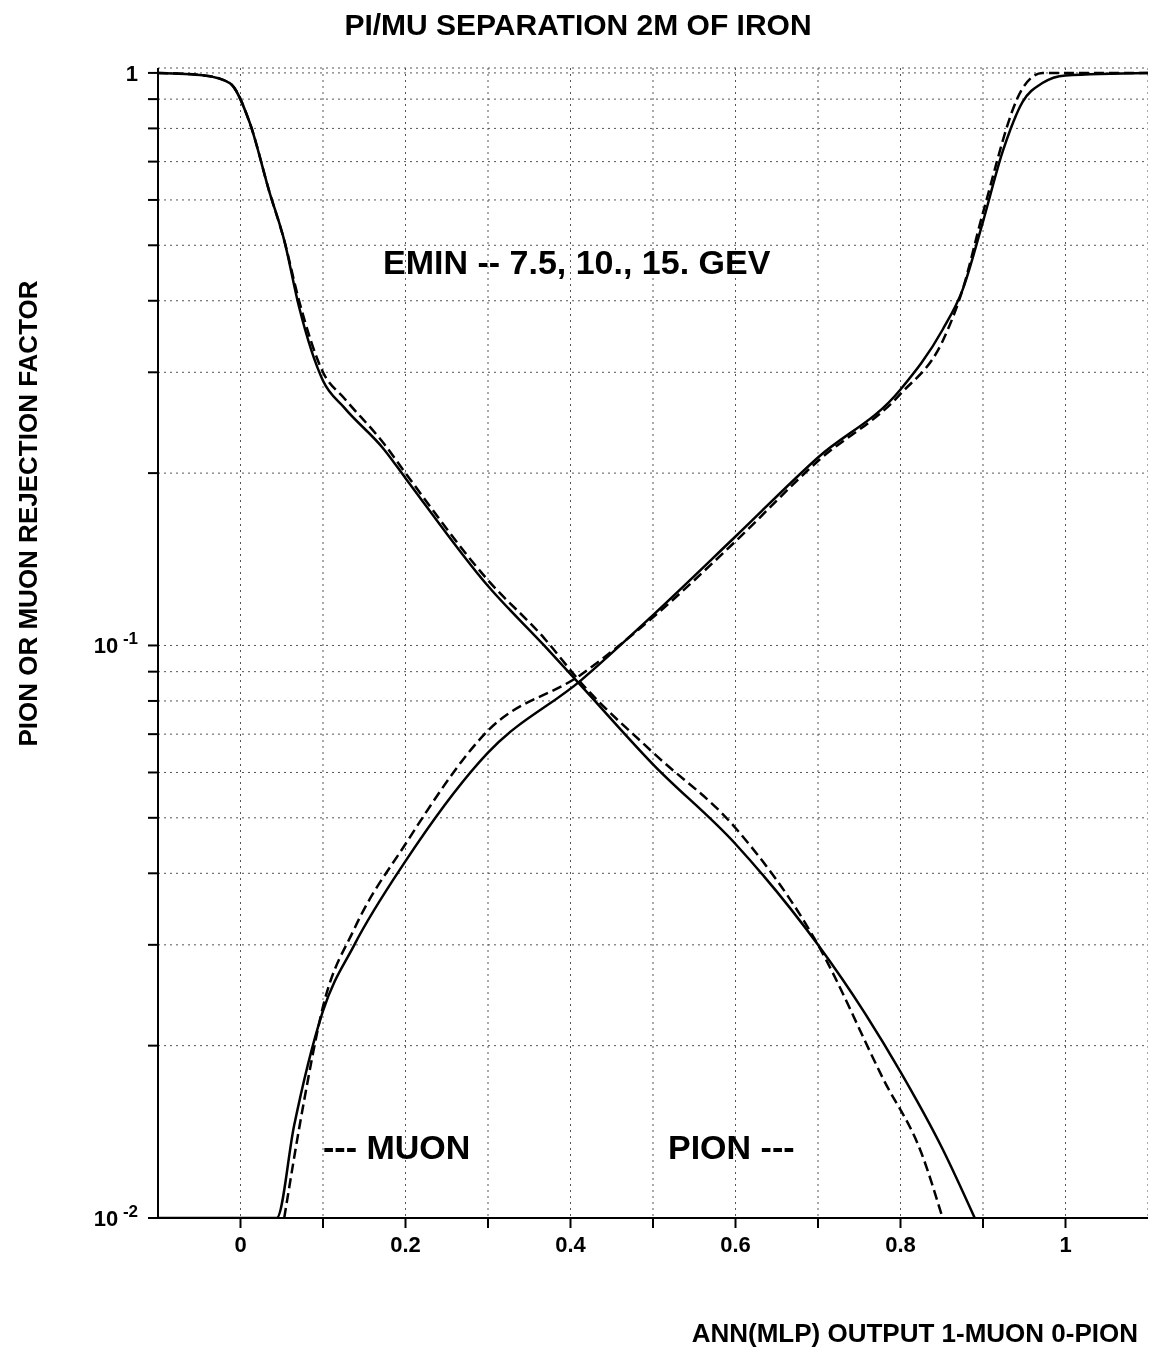 The width and height of the screenshot is (1154, 1369). Describe the element at coordinates (571, 1244) in the screenshot. I see `x-tick-label: 0.4` at that location.